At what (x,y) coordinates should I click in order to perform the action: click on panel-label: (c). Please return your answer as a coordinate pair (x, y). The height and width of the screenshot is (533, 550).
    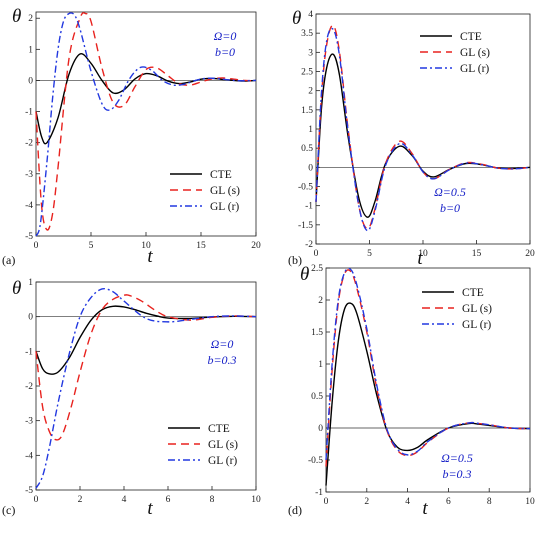
    Looking at the image, I should click on (8, 510).